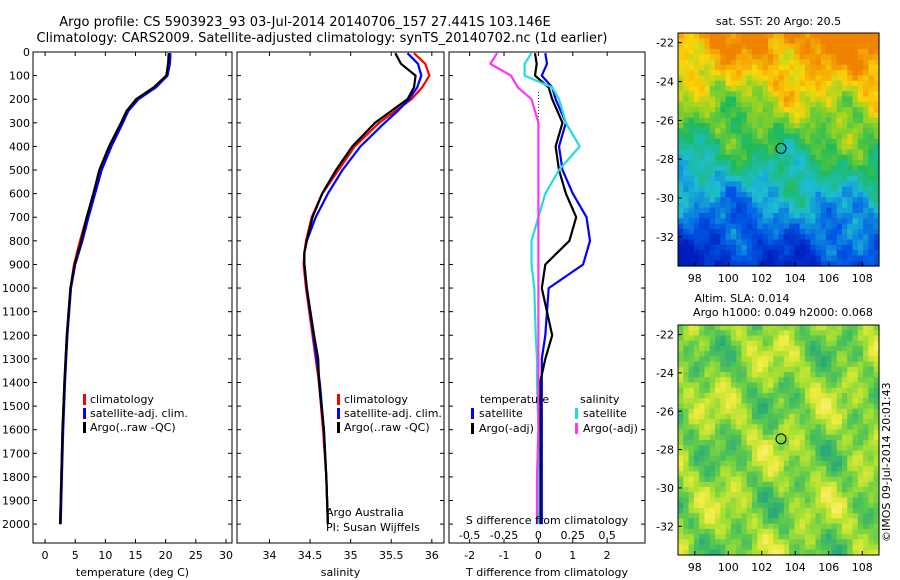  Describe the element at coordinates (139, 413) in the screenshot. I see `legend-label: satellite-adj. clim.` at that location.